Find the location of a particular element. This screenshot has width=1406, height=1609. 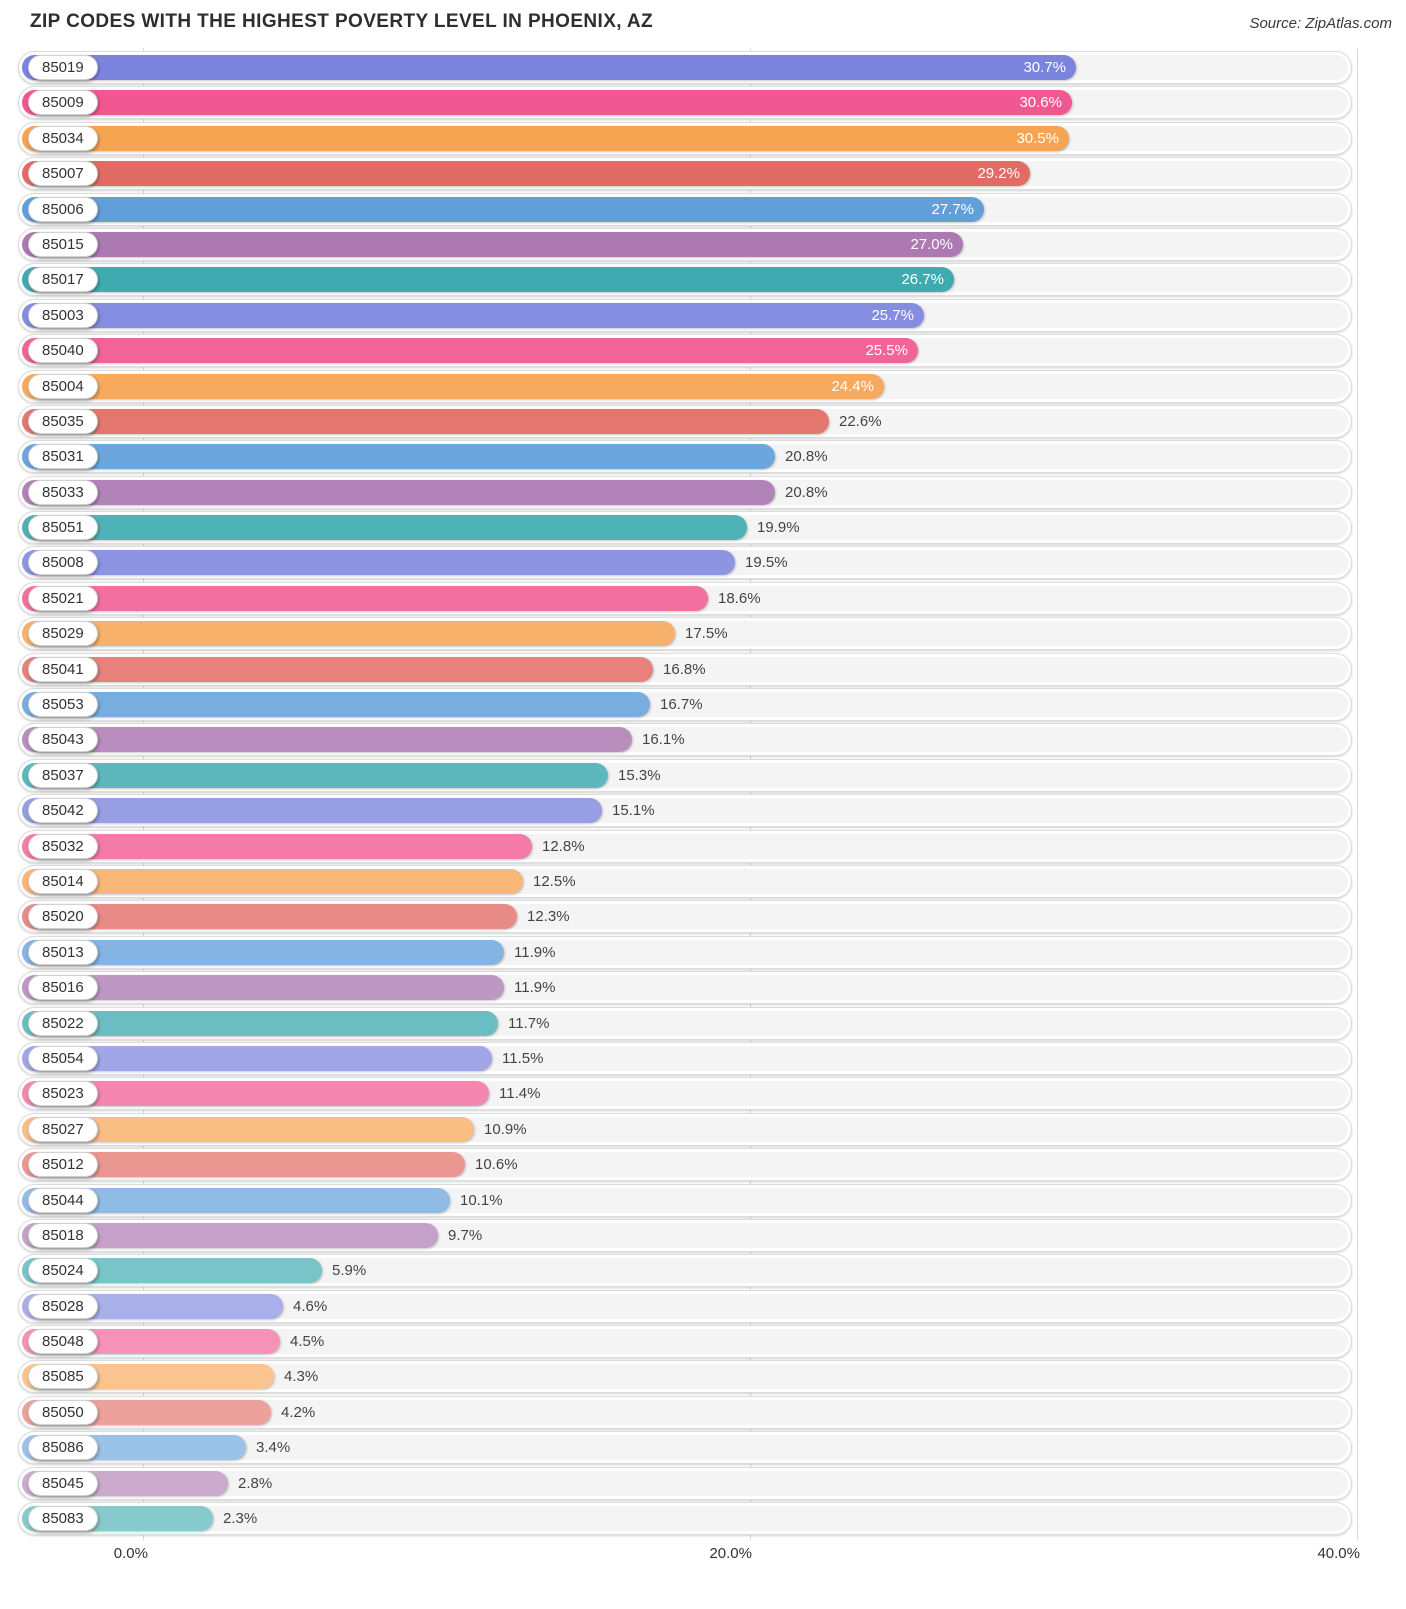

zip-code-pill: 85040 is located at coordinates (63, 351).